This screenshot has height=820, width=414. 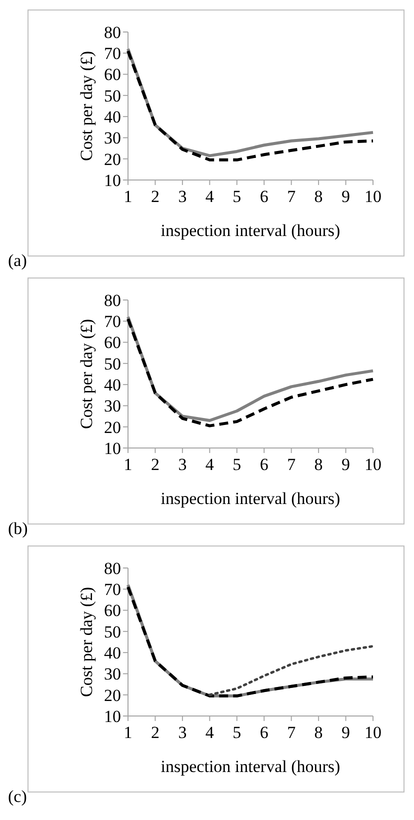 I want to click on text: (a), so click(x=17, y=260).